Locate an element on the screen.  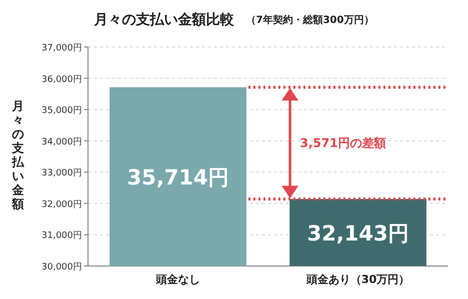
y-tick-label: 30,000円 is located at coordinates (62, 267).